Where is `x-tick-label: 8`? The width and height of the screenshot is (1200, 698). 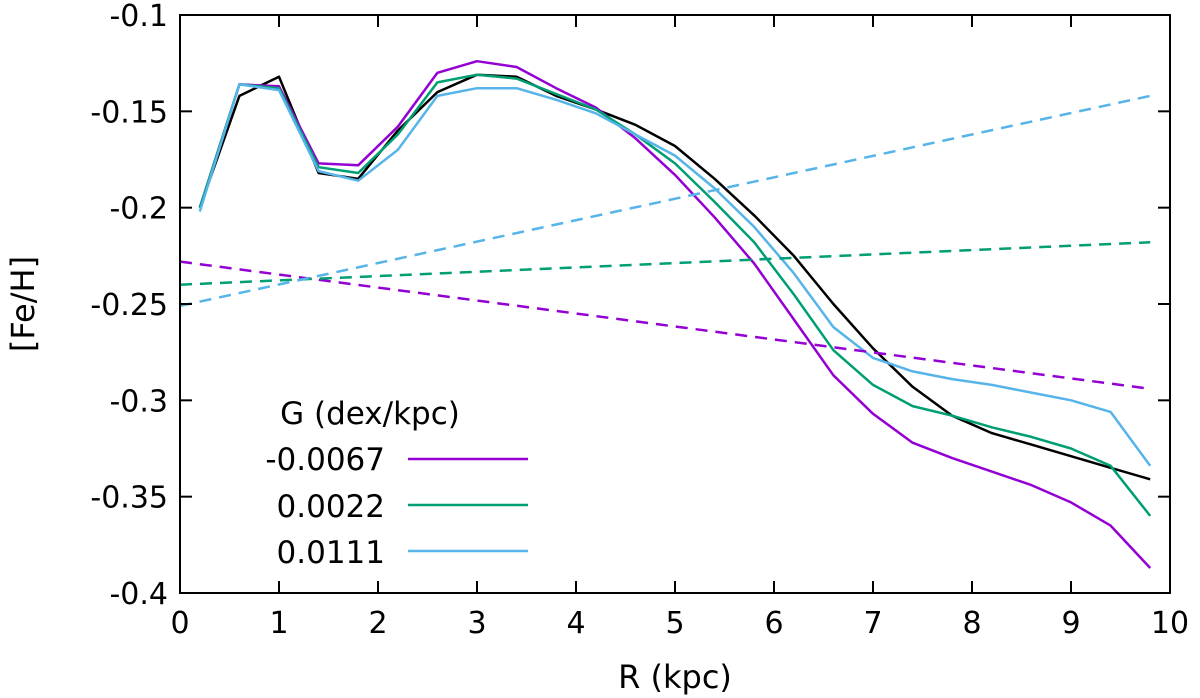
x-tick-label: 8 is located at coordinates (971, 623).